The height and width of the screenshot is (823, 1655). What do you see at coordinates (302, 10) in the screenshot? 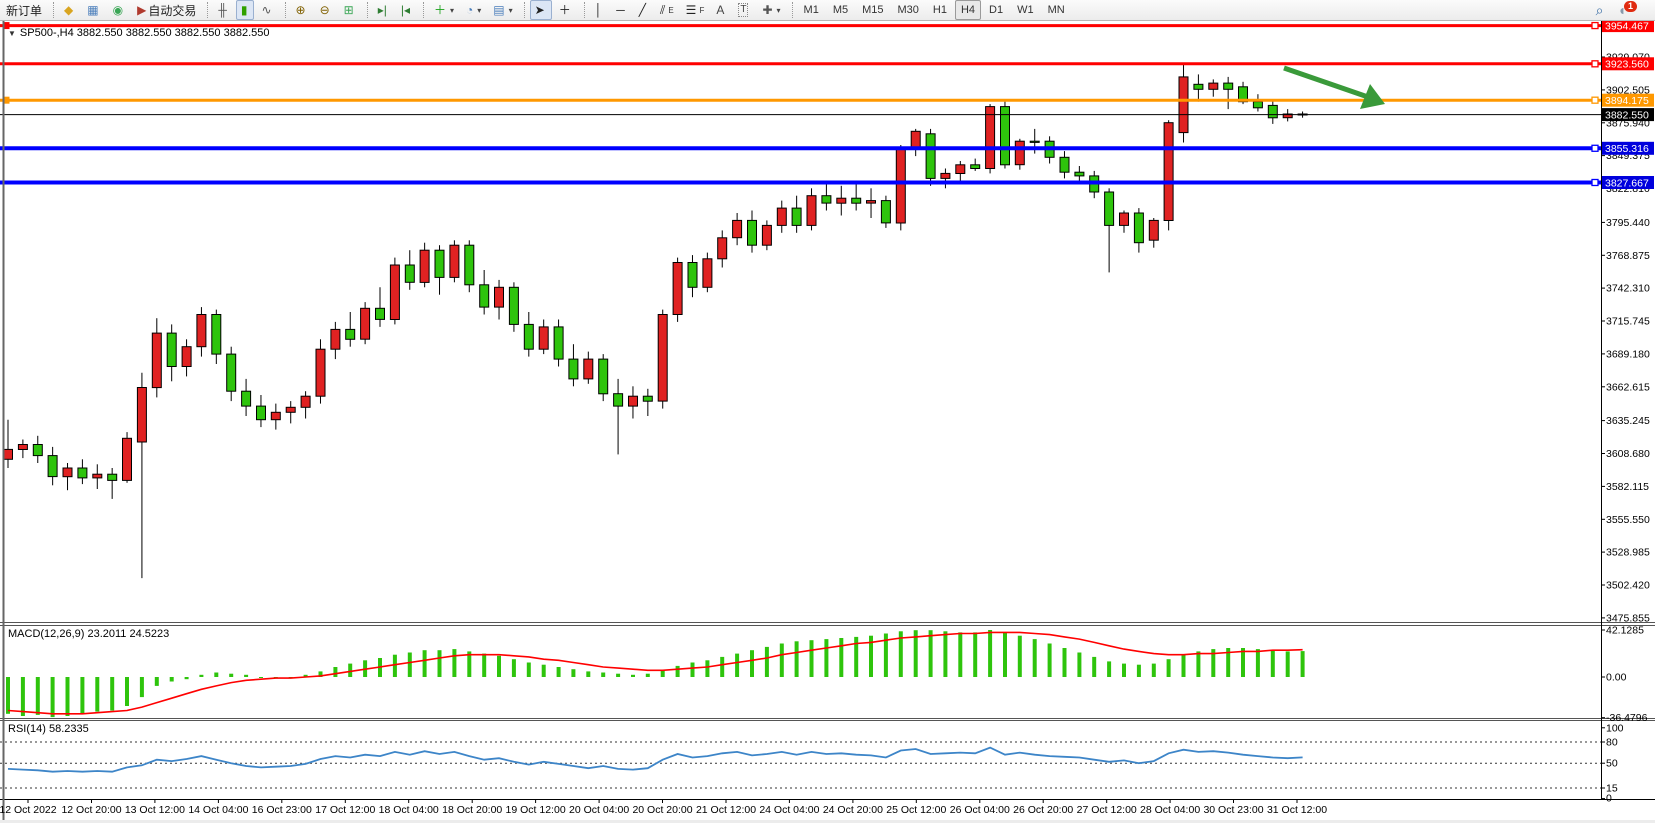
I see `zoom-in-icon: ⊕` at bounding box center [302, 10].